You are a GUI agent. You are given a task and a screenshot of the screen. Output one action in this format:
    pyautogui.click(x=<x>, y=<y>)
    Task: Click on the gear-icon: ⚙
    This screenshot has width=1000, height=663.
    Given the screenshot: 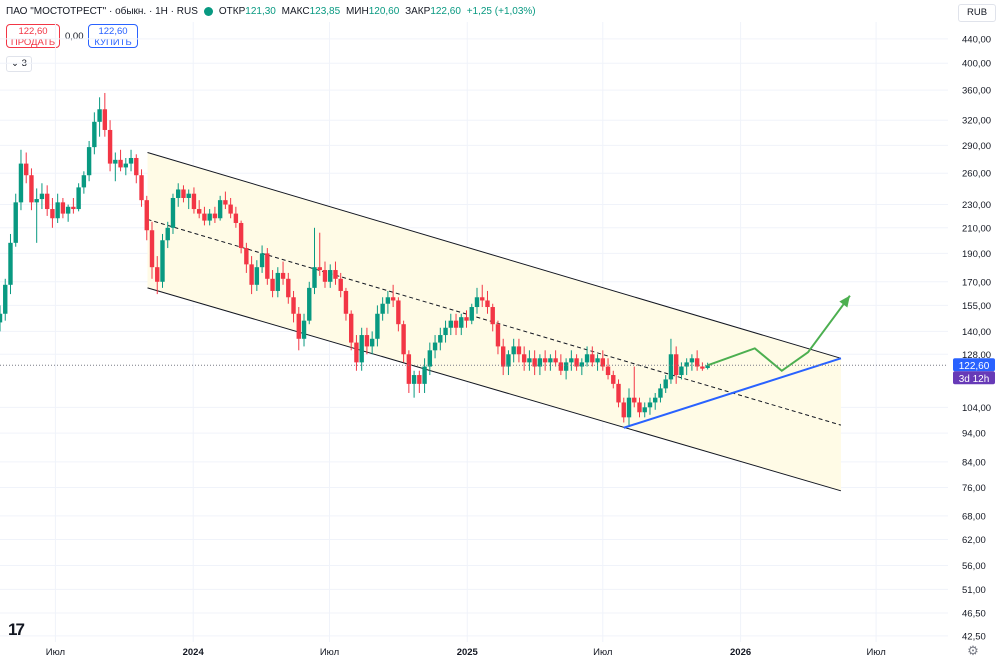 What is the action you would take?
    pyautogui.click(x=973, y=650)
    